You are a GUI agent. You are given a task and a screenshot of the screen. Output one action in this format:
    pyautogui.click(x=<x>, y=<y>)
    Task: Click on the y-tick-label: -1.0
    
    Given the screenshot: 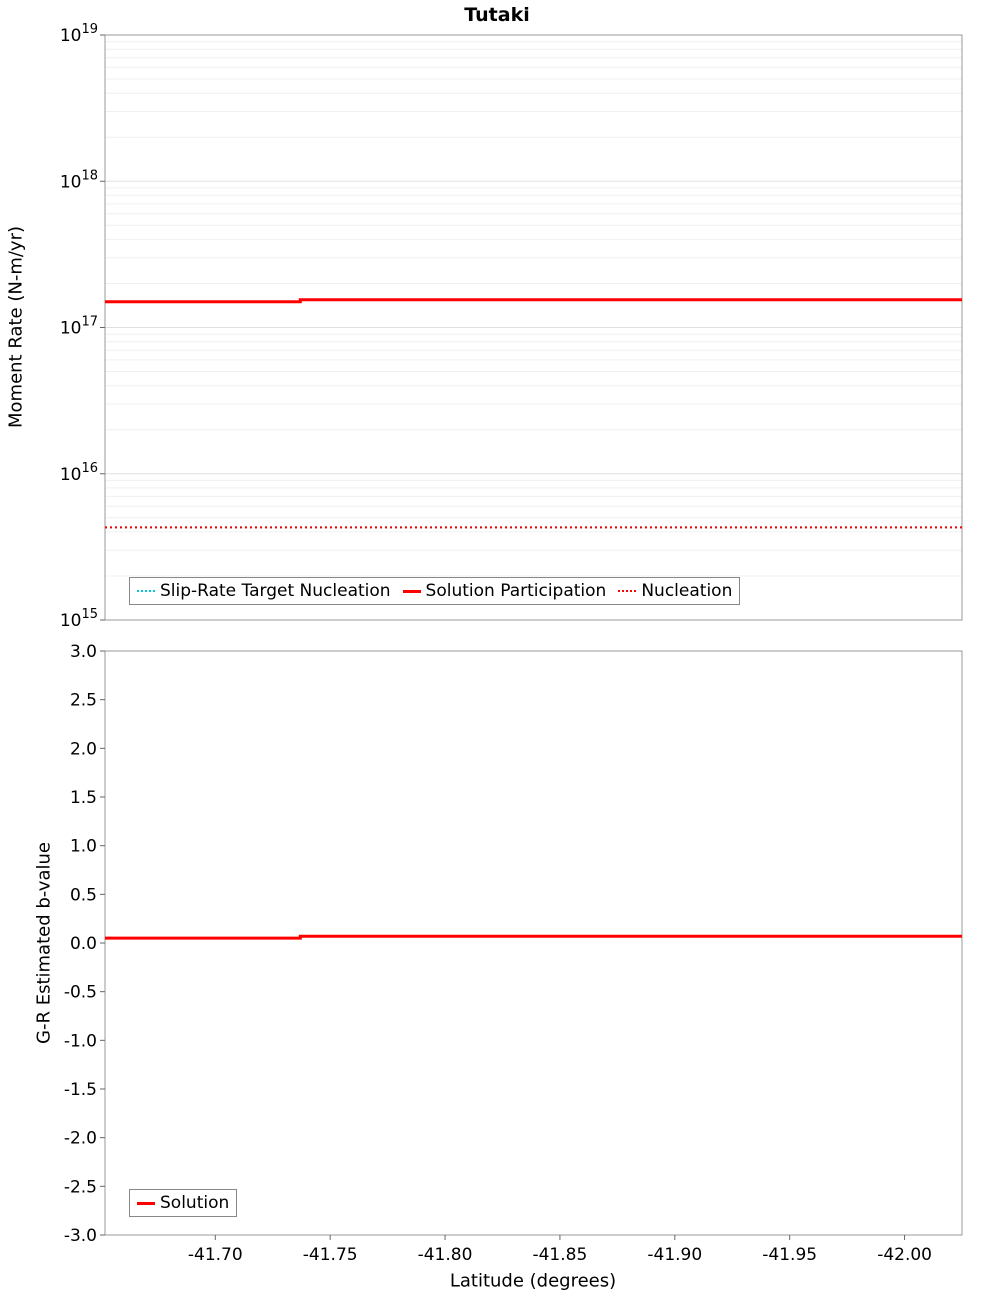 What is the action you would take?
    pyautogui.click(x=80, y=1041)
    